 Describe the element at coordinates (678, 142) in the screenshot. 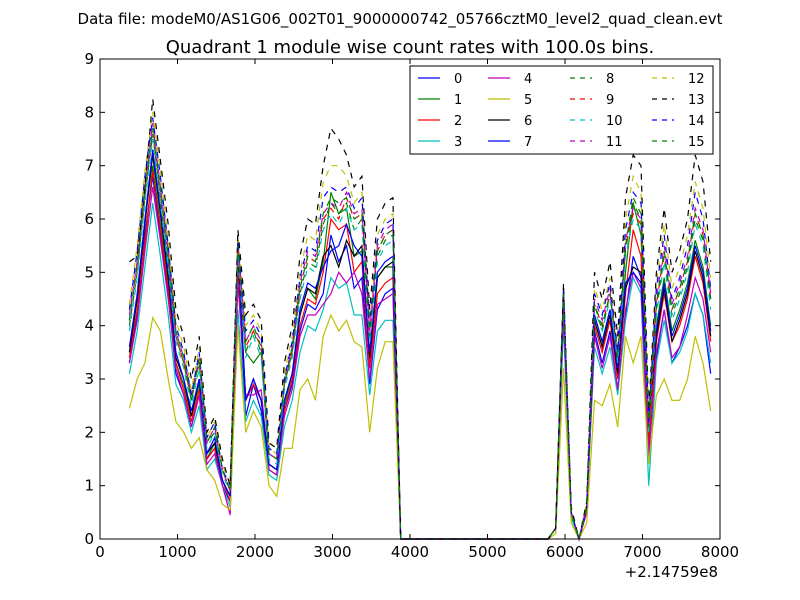

I see `legend-item-15: 15` at that location.